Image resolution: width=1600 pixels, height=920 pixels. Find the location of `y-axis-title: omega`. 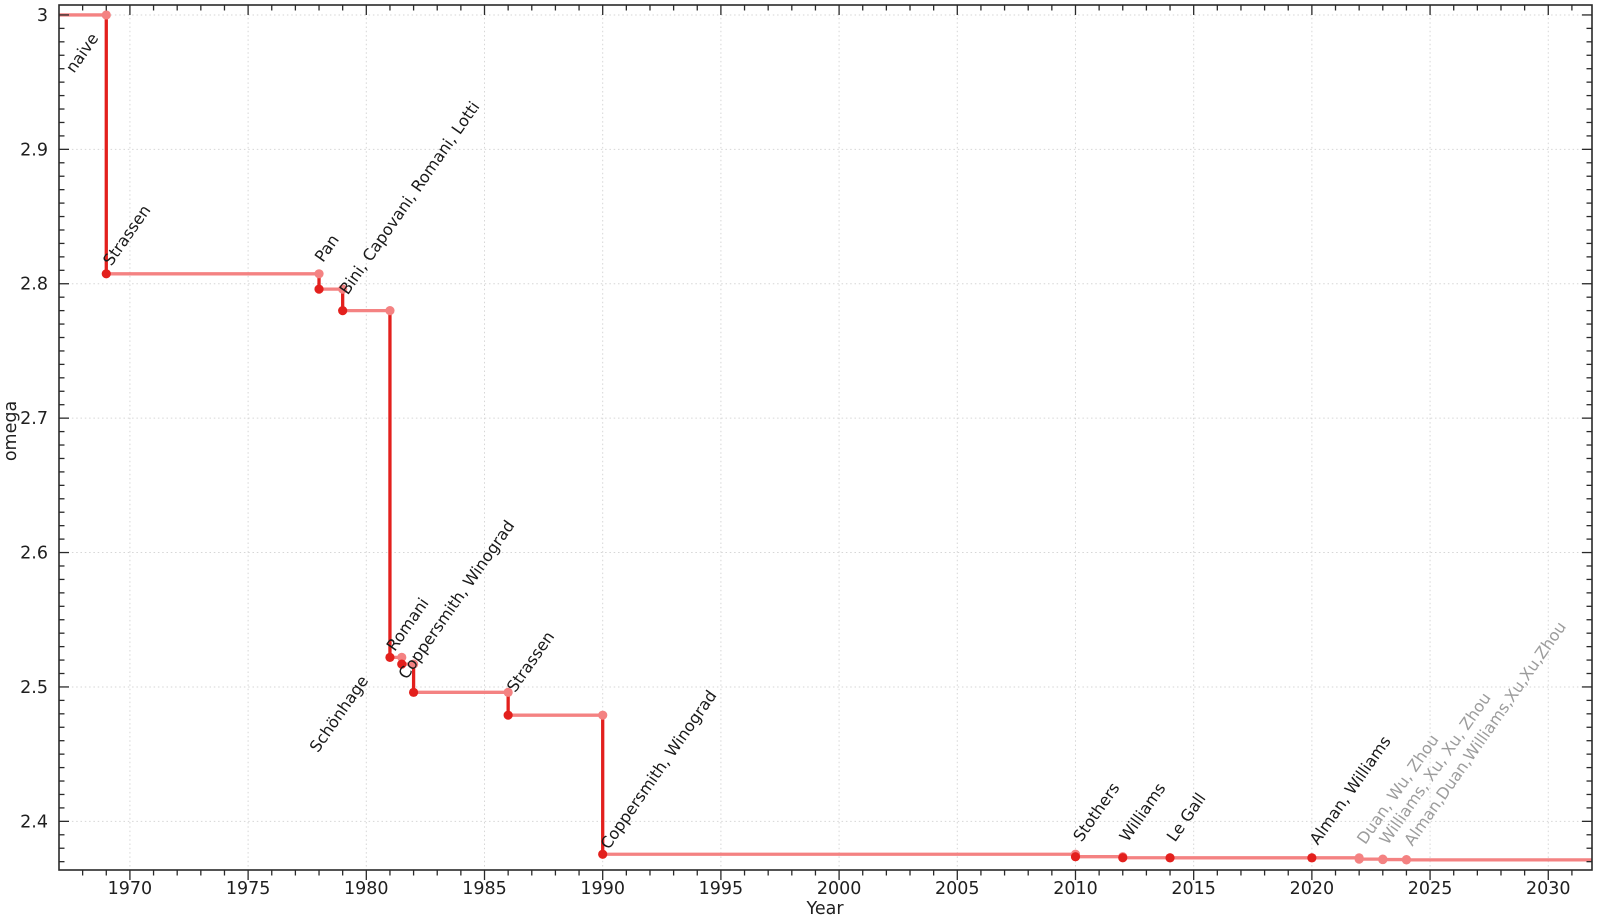

y-axis-title: omega is located at coordinates (11, 431).